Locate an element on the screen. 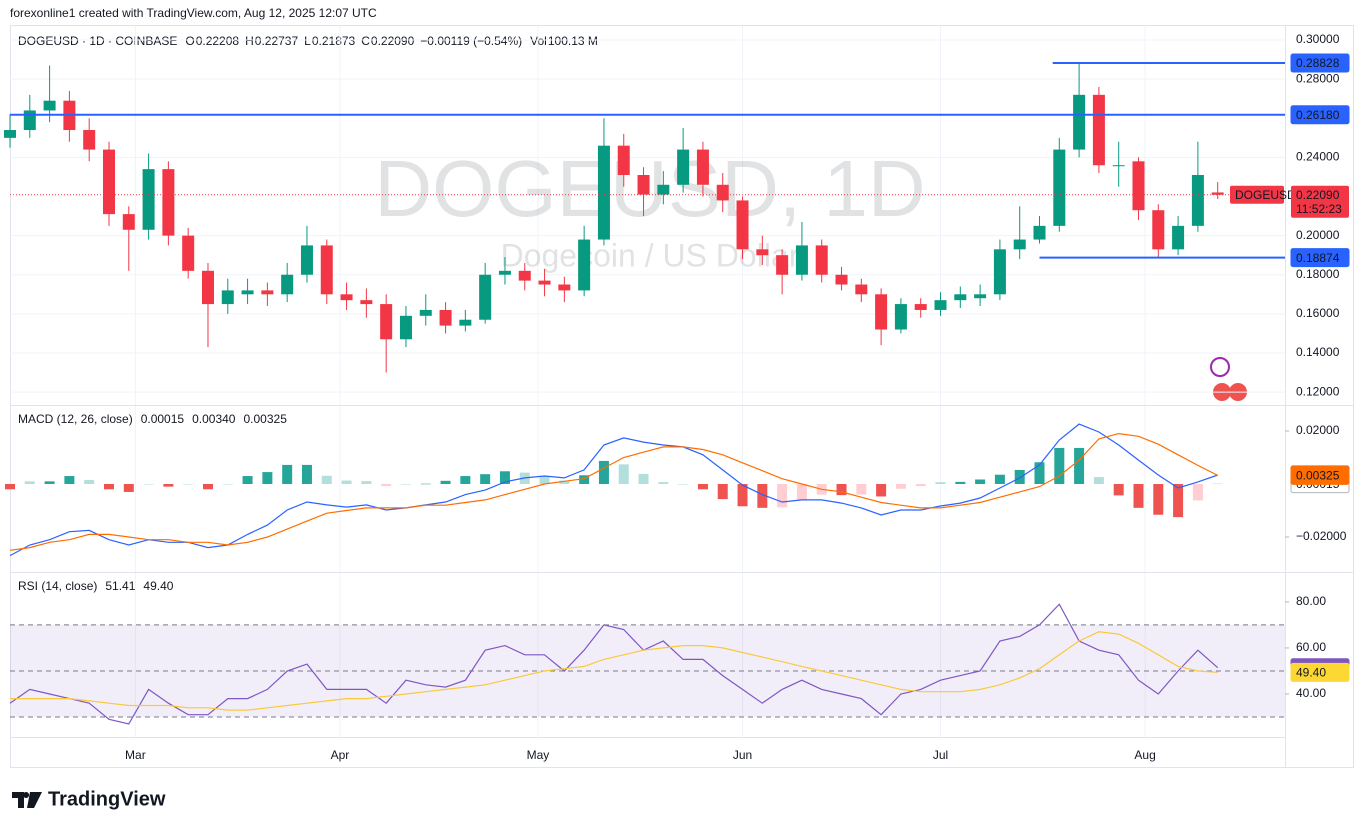 This screenshot has height=829, width=1364. y-tick-label: −0.02000 is located at coordinates (1321, 536).